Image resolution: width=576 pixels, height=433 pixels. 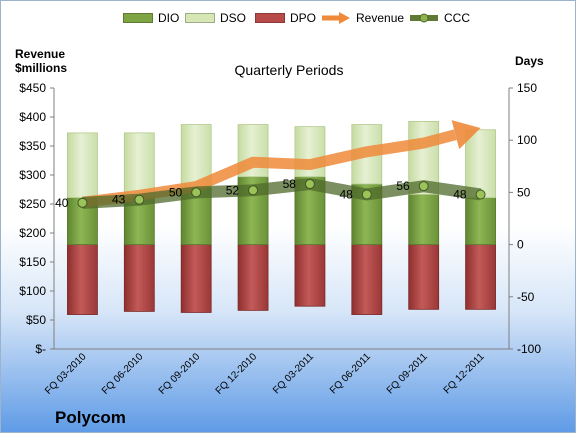 I want to click on legend-label-dio: DIO, so click(x=169, y=18).